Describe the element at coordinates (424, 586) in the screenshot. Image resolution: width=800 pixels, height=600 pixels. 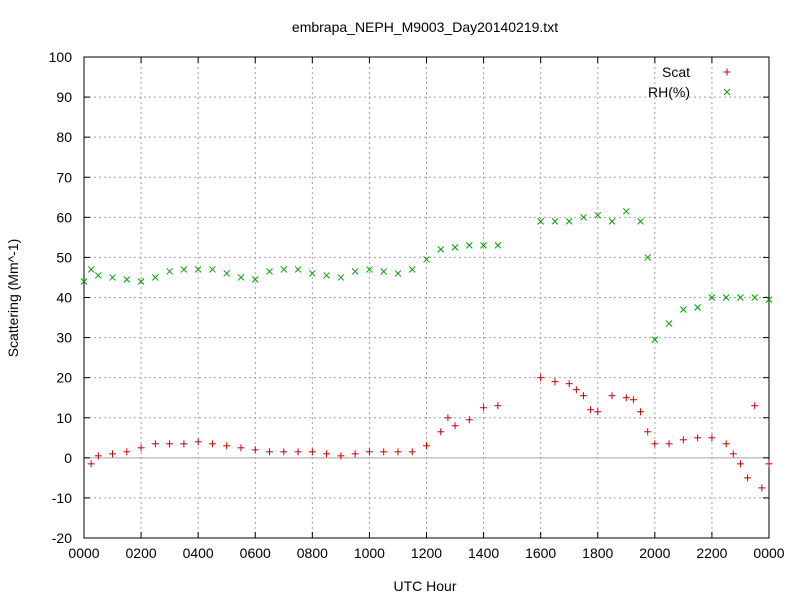
I see `x-axis-label: UTC Hour` at that location.